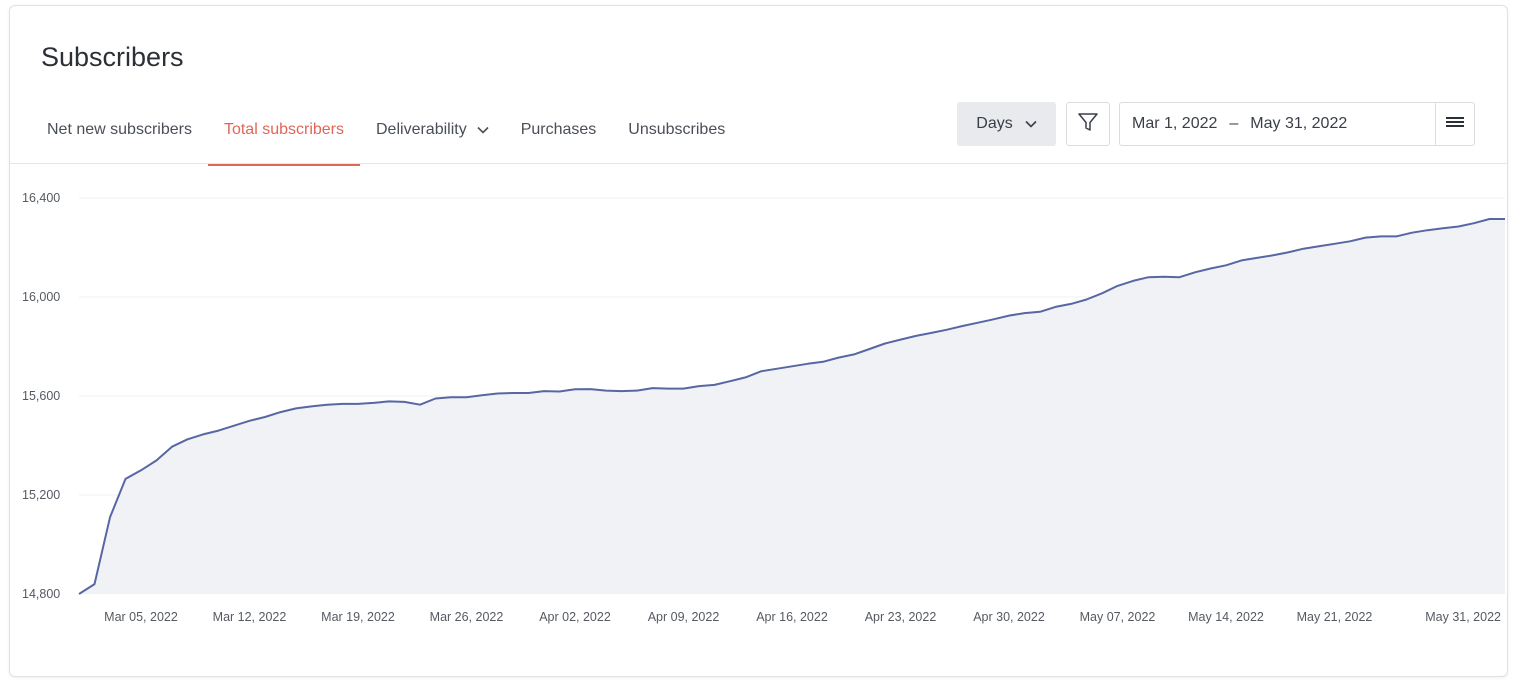  Describe the element at coordinates (283, 129) in the screenshot. I see `tab-label: Total subscribers` at that location.